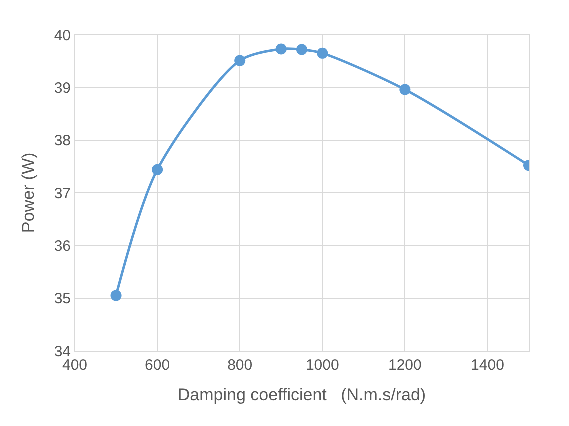  What do you see at coordinates (62, 299) in the screenshot?
I see `y-tick-label: 35` at bounding box center [62, 299].